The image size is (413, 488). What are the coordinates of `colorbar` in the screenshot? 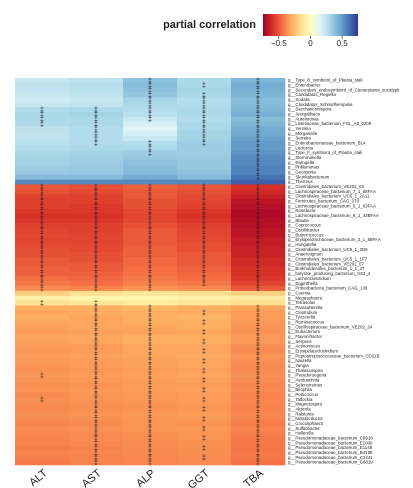 It's located at (310, 25).